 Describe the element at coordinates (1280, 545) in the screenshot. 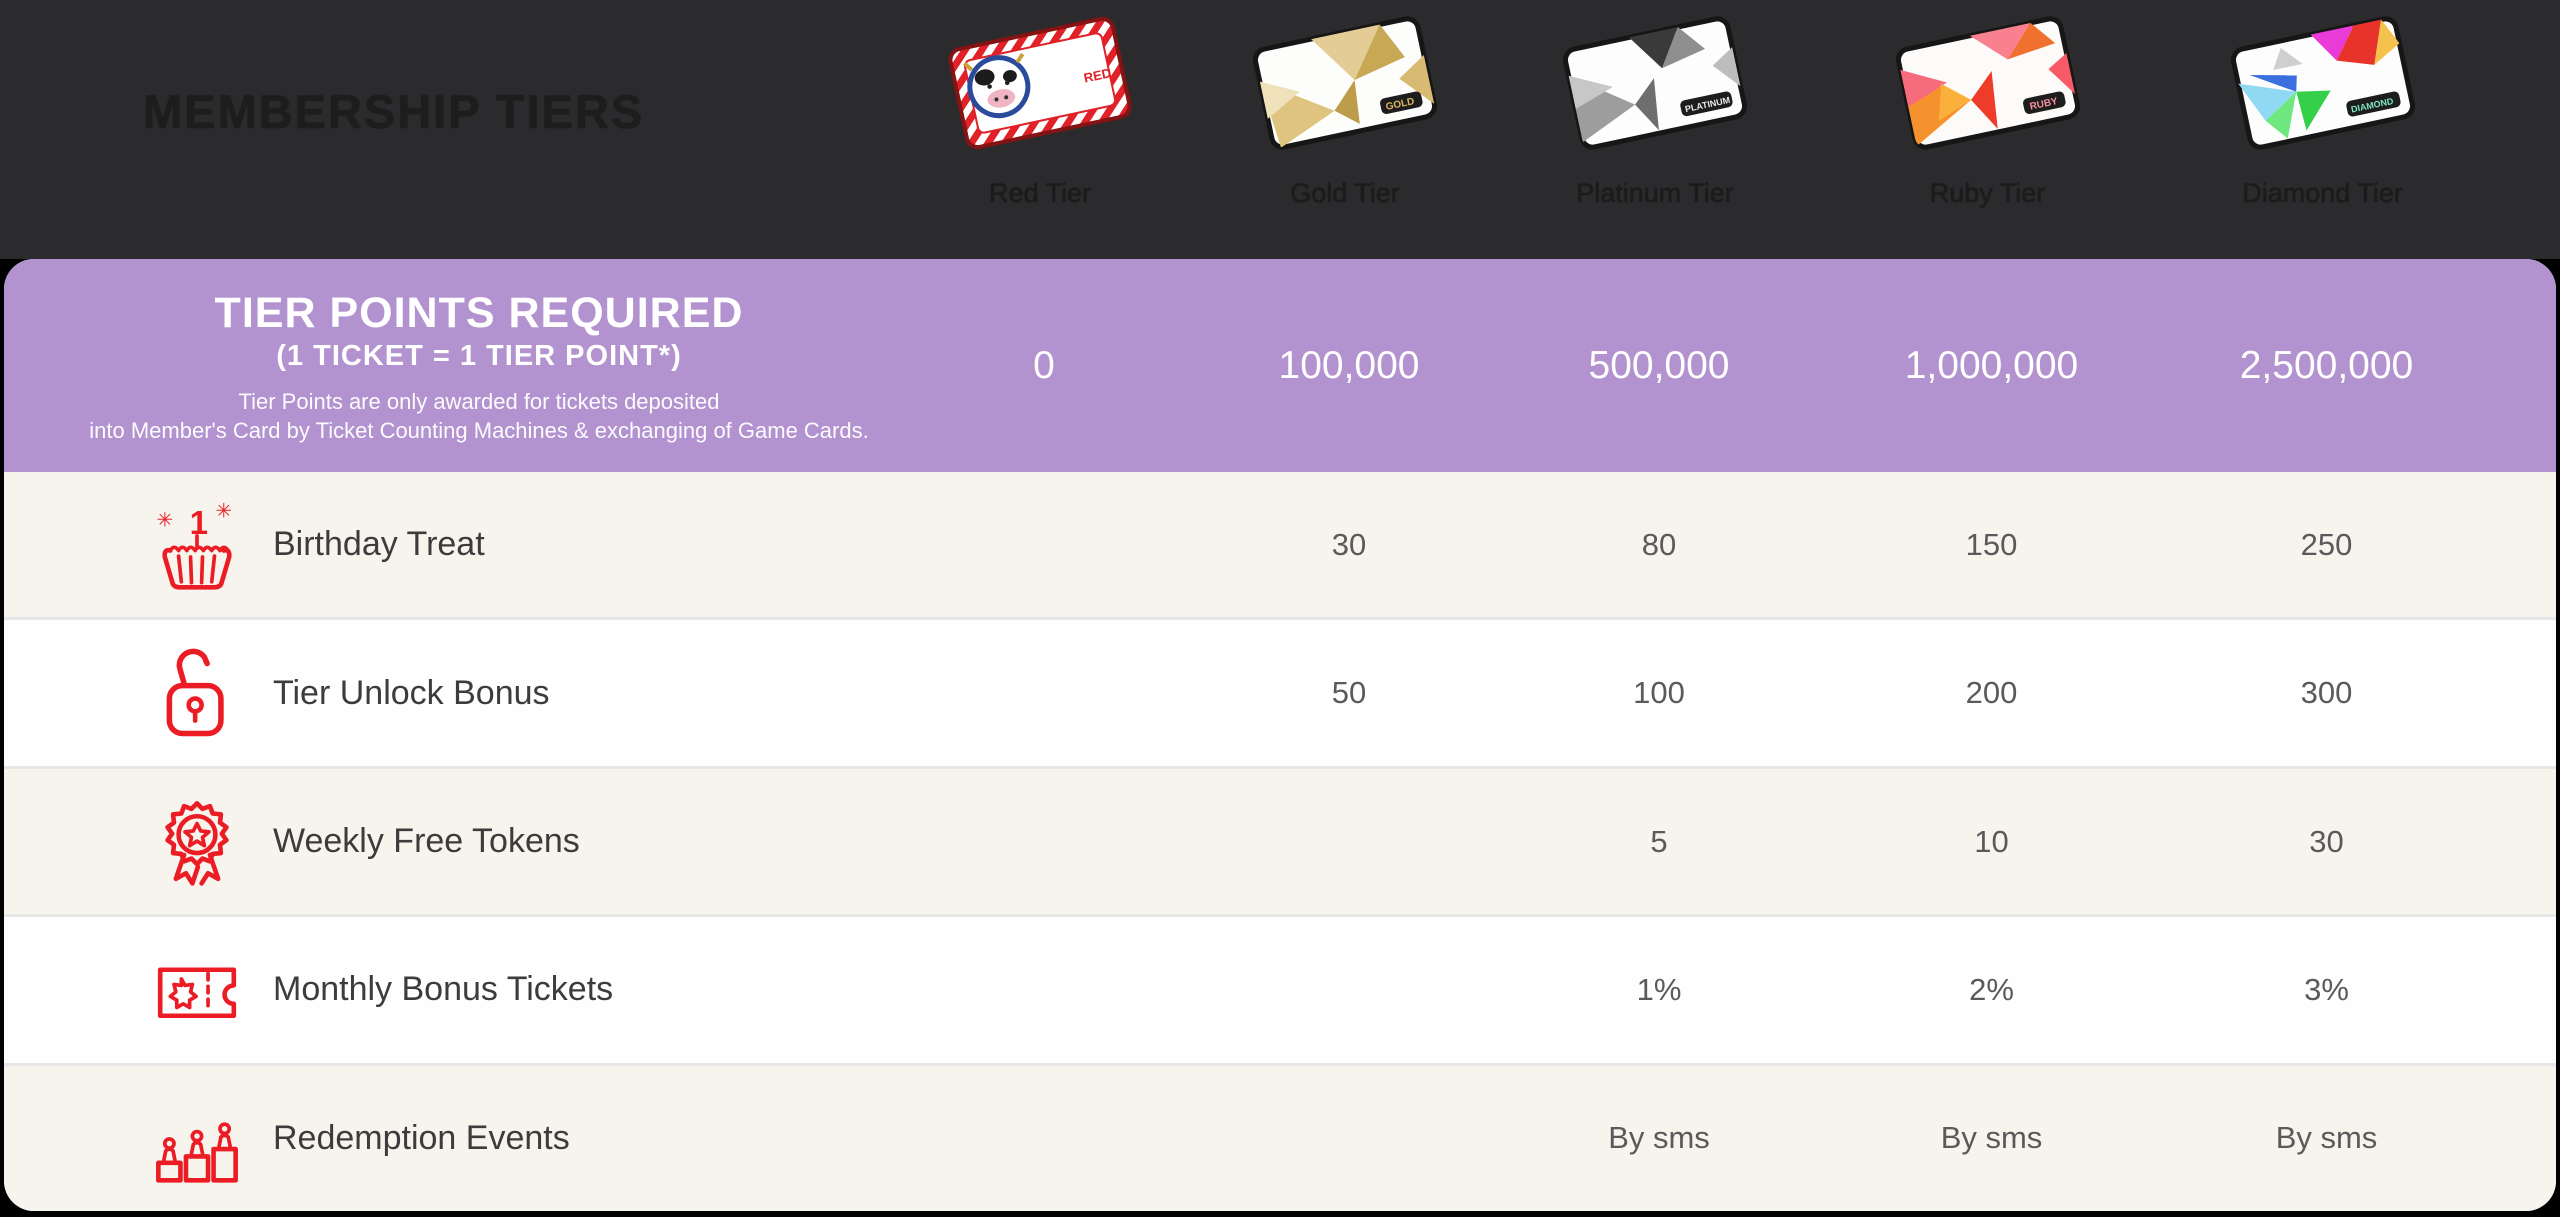

I see `table-row-birthday-treat: 1 ✳ ✳ Birthday Treat 30 80 150 250` at that location.